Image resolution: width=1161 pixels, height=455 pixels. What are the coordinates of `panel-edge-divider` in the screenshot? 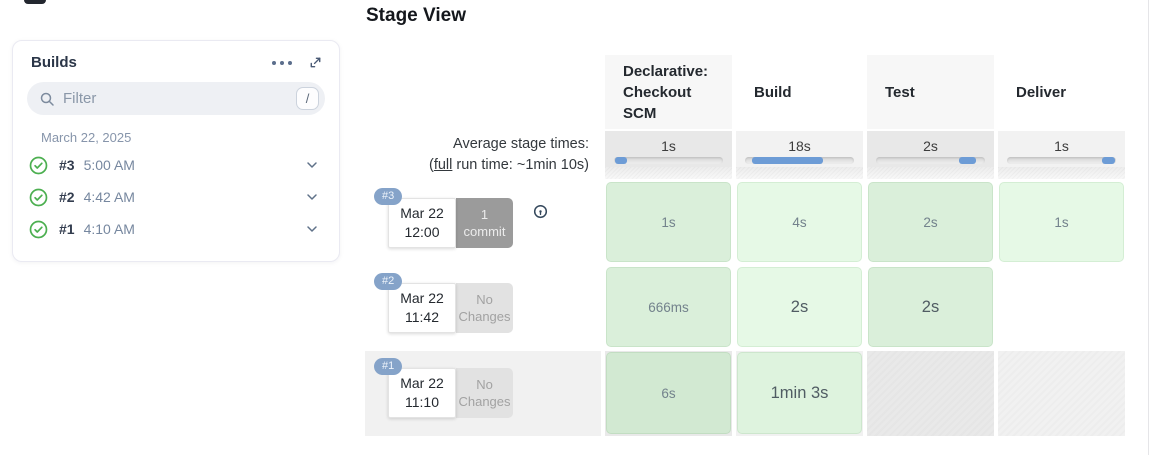 It's located at (1148, 227).